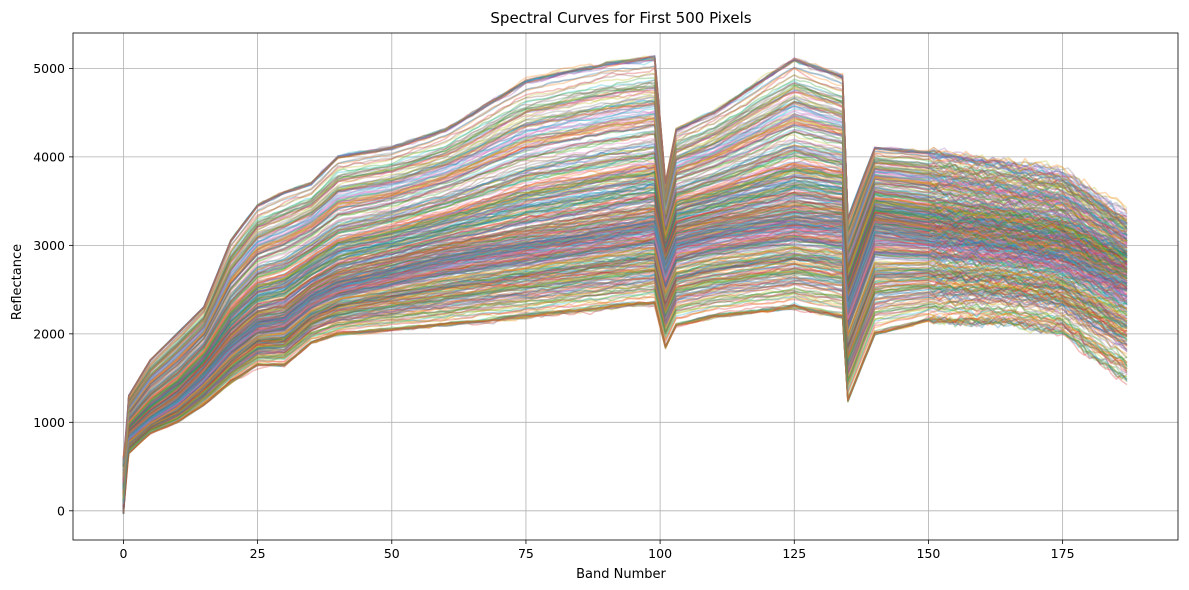 Image resolution: width=1189 pixels, height=590 pixels. What do you see at coordinates (392, 553) in the screenshot?
I see `x-tick-label: 50` at bounding box center [392, 553].